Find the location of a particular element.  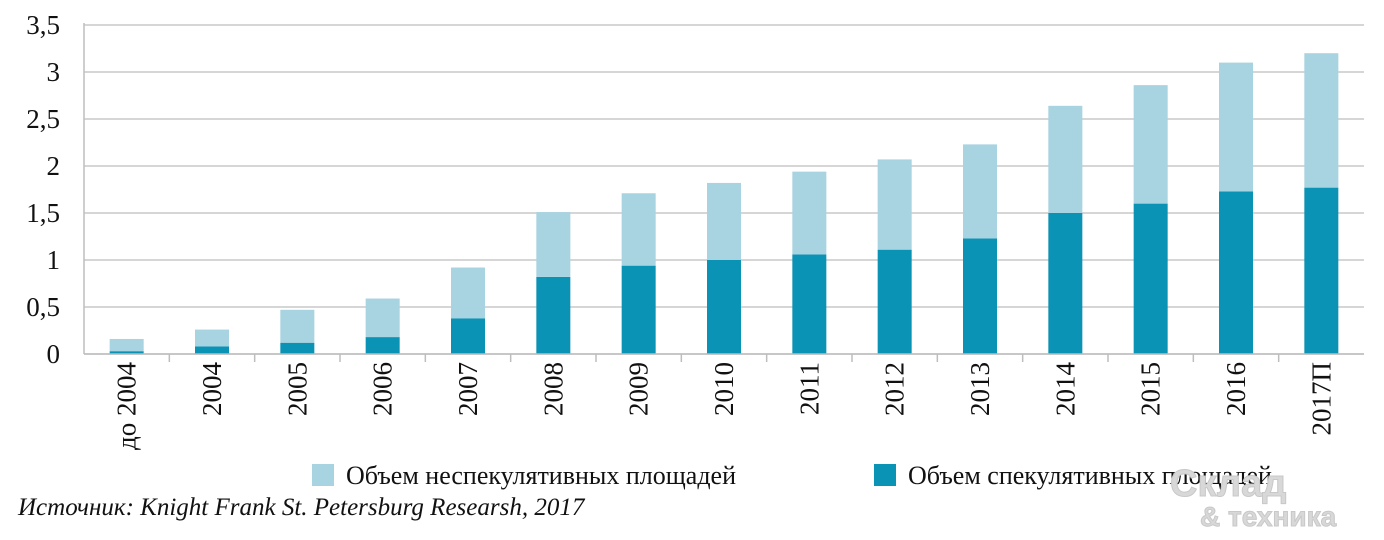

x-tick-label: 2010 is located at coordinates (724, 389).